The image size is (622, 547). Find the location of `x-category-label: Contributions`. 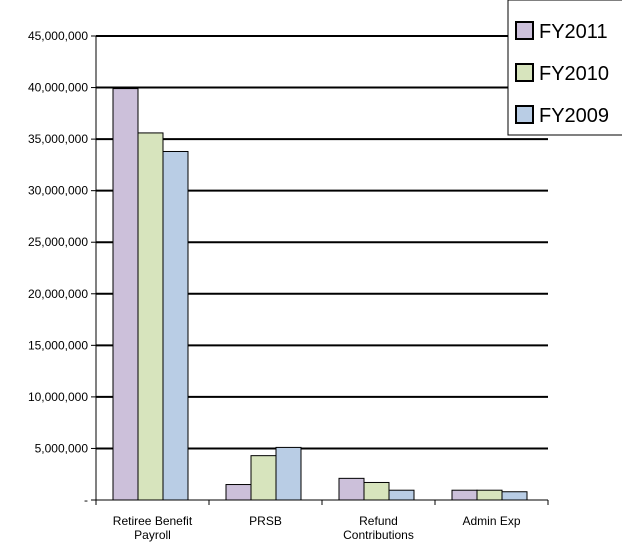

x-category-label: Contributions is located at coordinates (378, 535).